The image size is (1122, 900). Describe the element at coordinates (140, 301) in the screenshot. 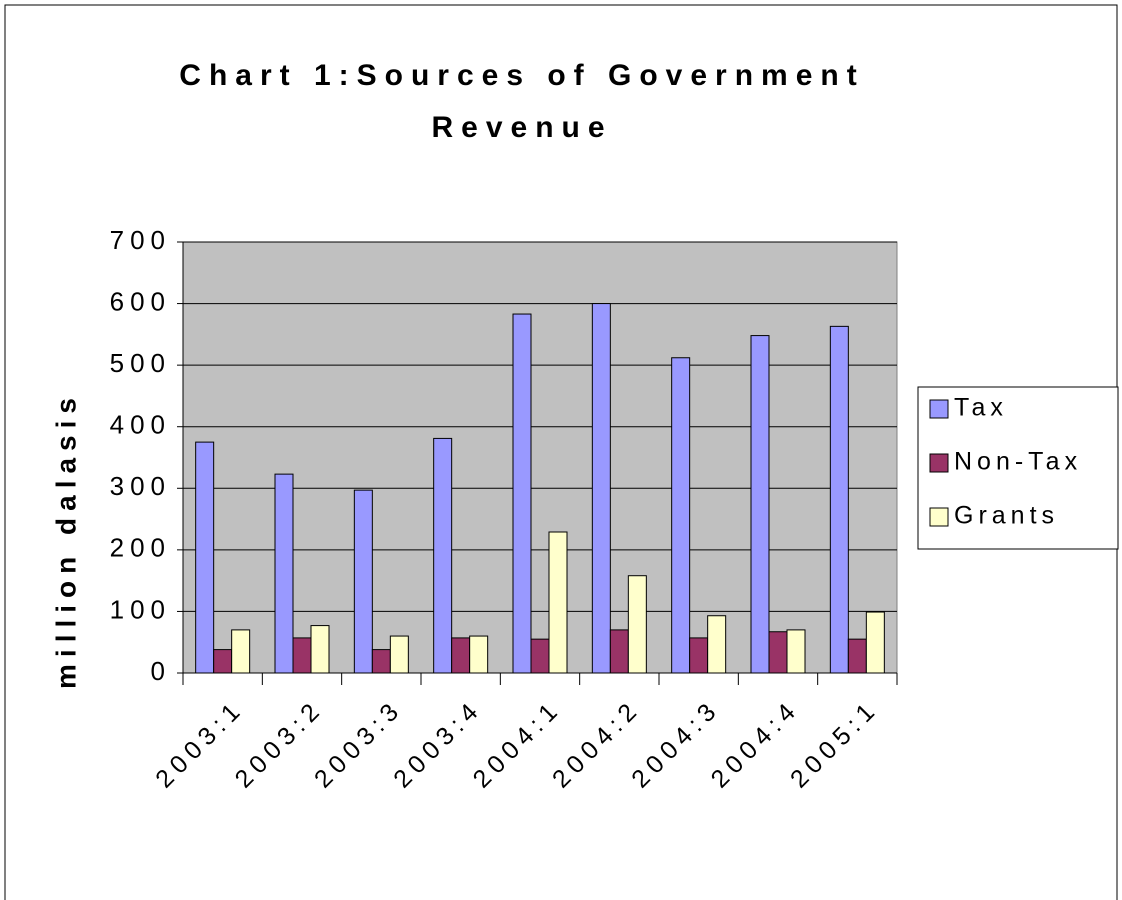

I see `y-tick-label: 600` at that location.